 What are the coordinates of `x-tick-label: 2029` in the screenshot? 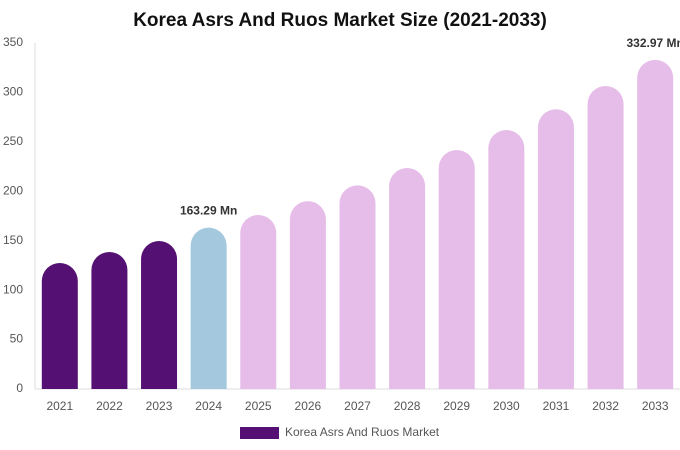 It's located at (456, 406).